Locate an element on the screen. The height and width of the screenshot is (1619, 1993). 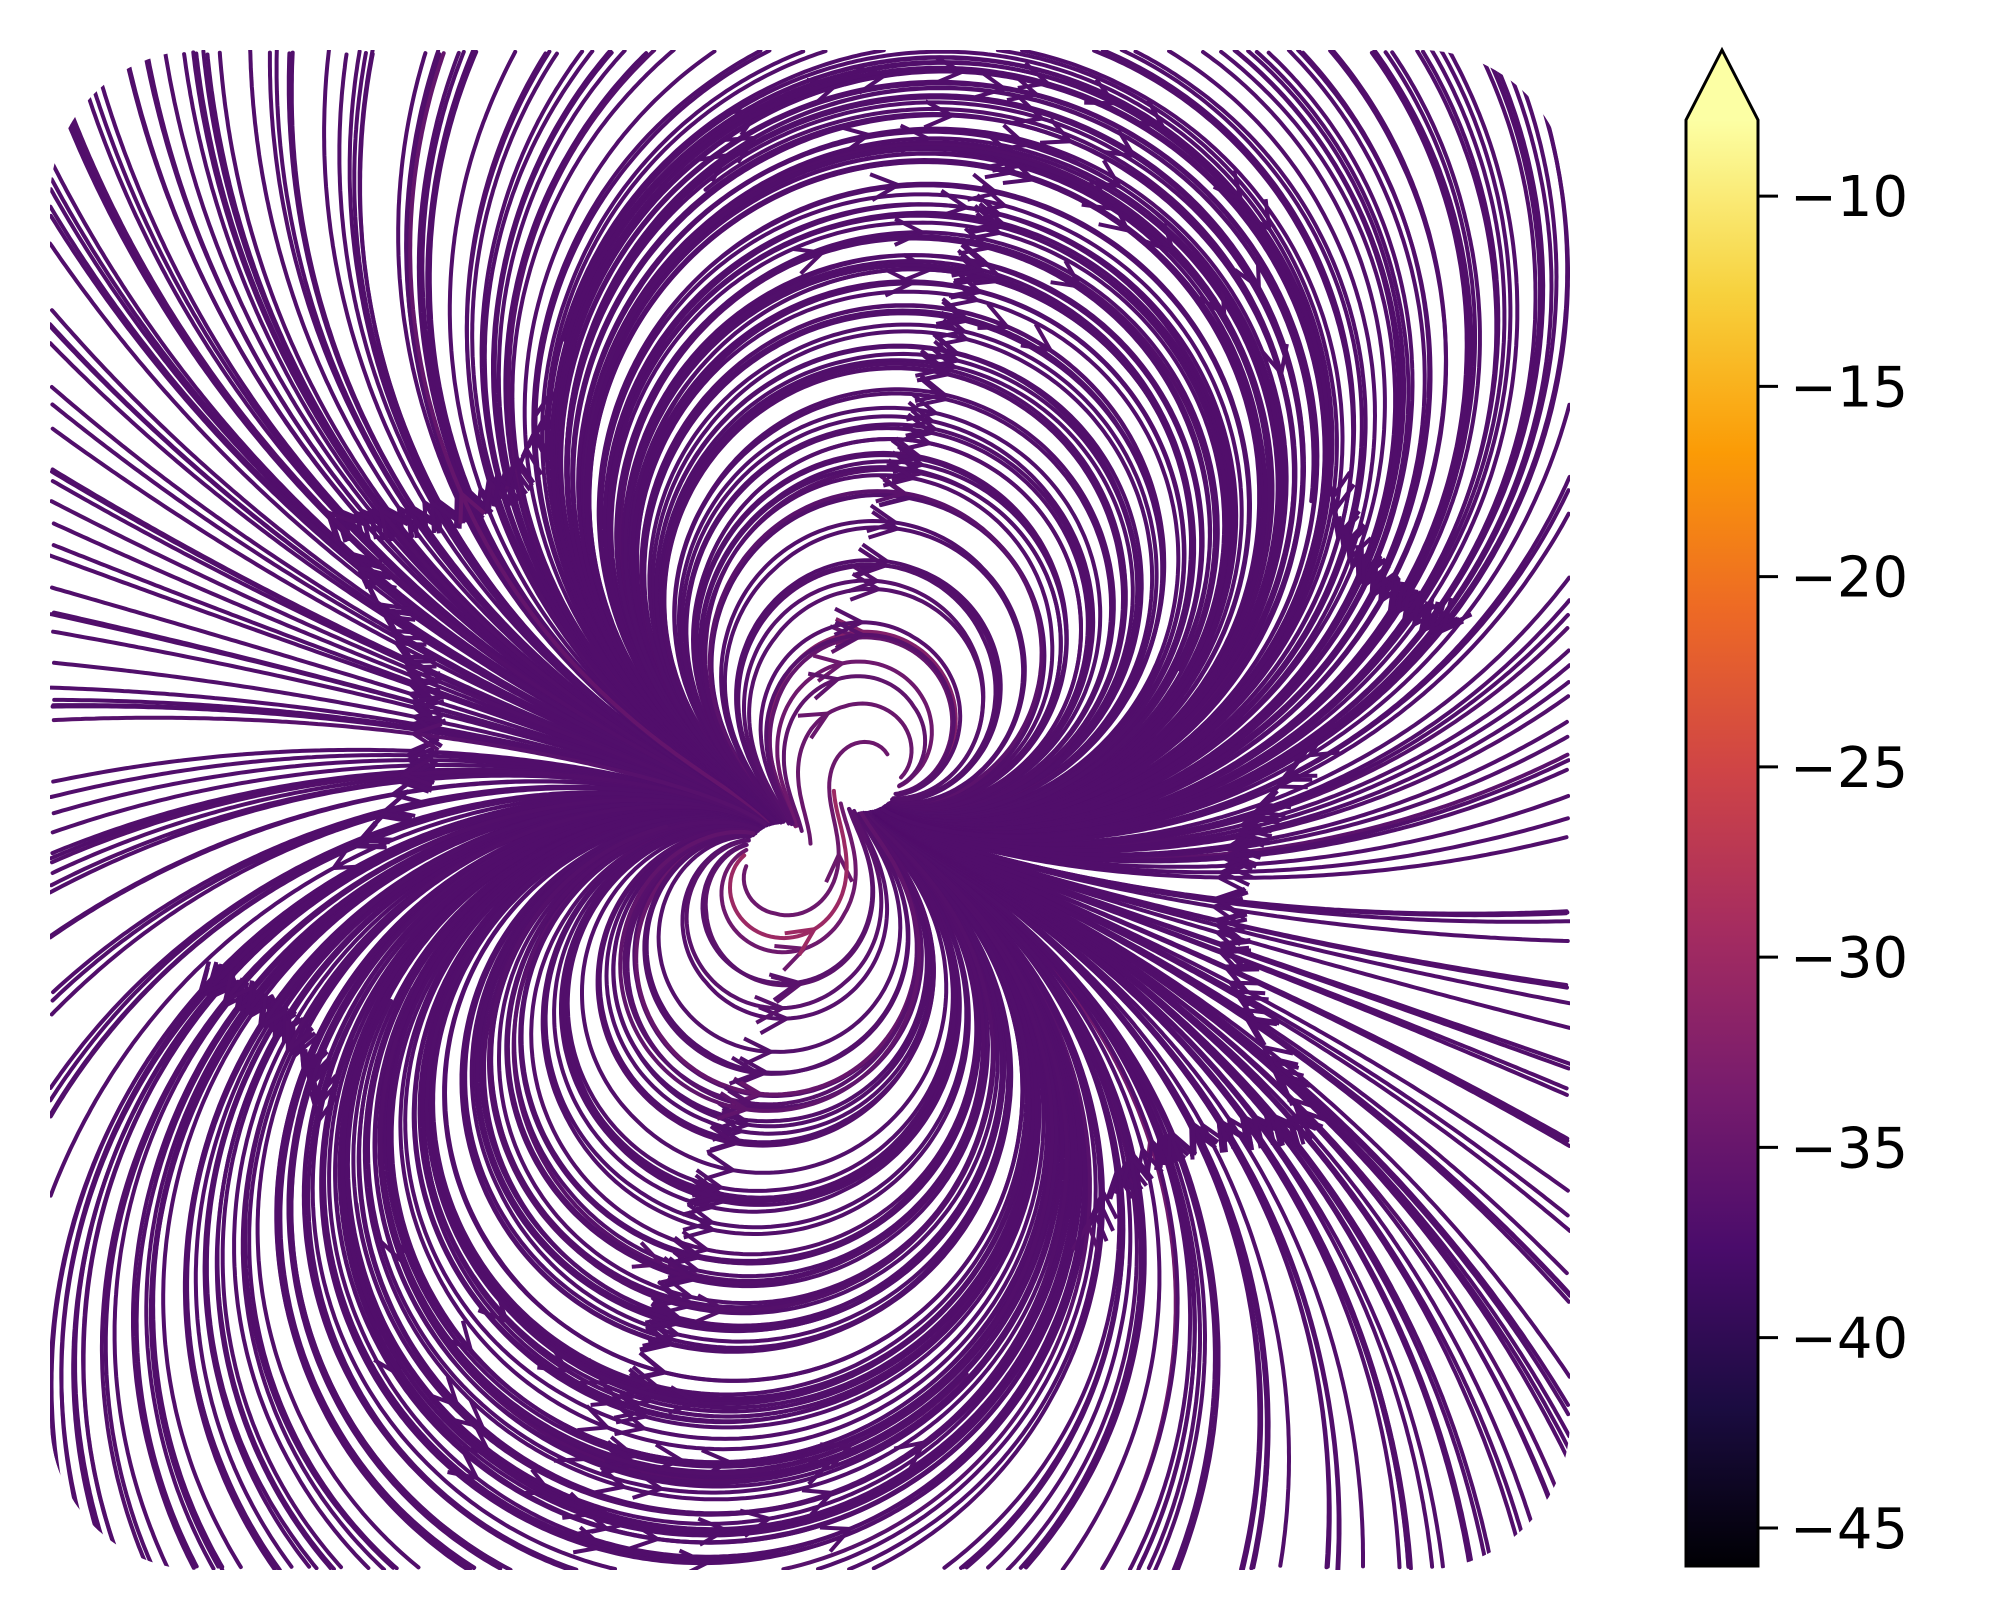
colorbar-tick-label-3: −25 is located at coordinates (1849, 768).